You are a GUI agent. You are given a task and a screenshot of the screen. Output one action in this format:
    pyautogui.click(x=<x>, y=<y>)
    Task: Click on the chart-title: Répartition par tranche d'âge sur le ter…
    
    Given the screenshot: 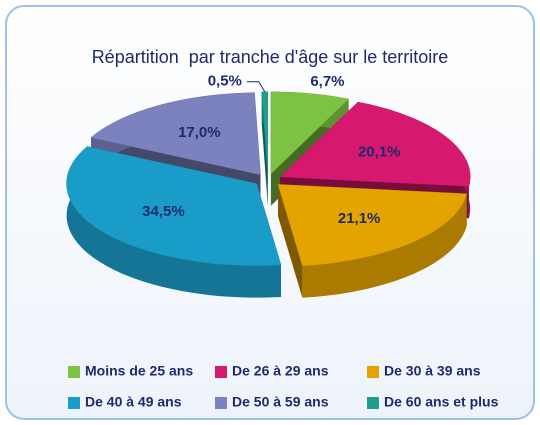 What is the action you would take?
    pyautogui.click(x=270, y=57)
    